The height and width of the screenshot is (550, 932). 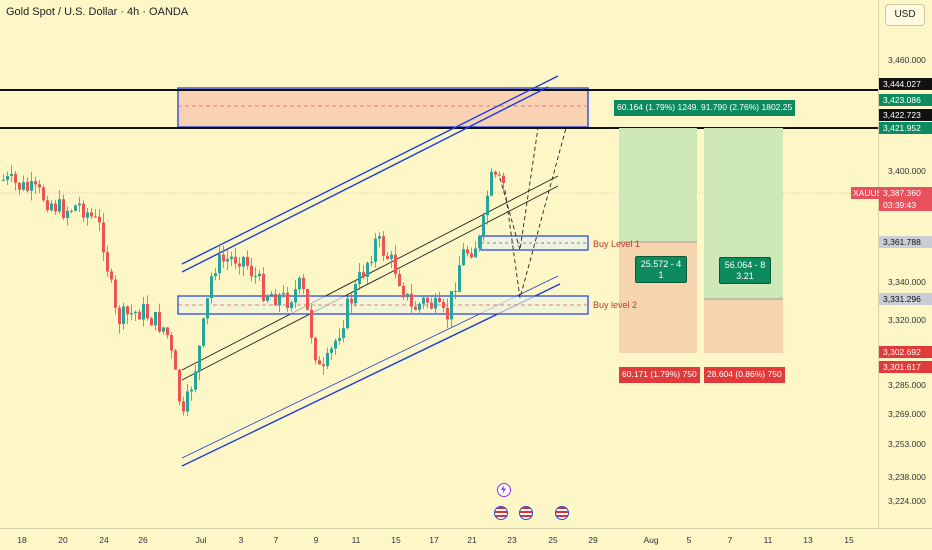 What do you see at coordinates (663, 108) in the screenshot?
I see `position-1-target-label: 60.164 (1.79%) 1249.97` at bounding box center [663, 108].